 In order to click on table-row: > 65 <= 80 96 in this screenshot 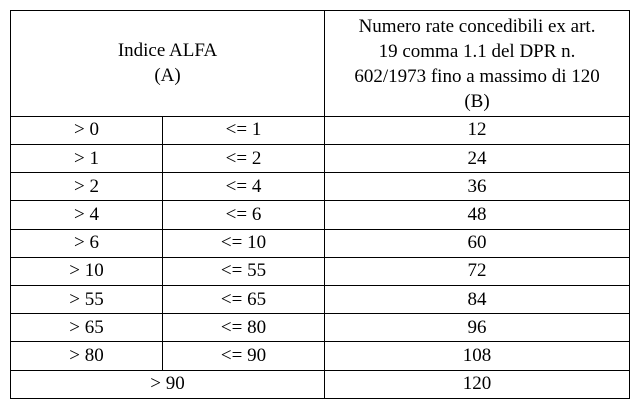, I will do `click(320, 328)`.